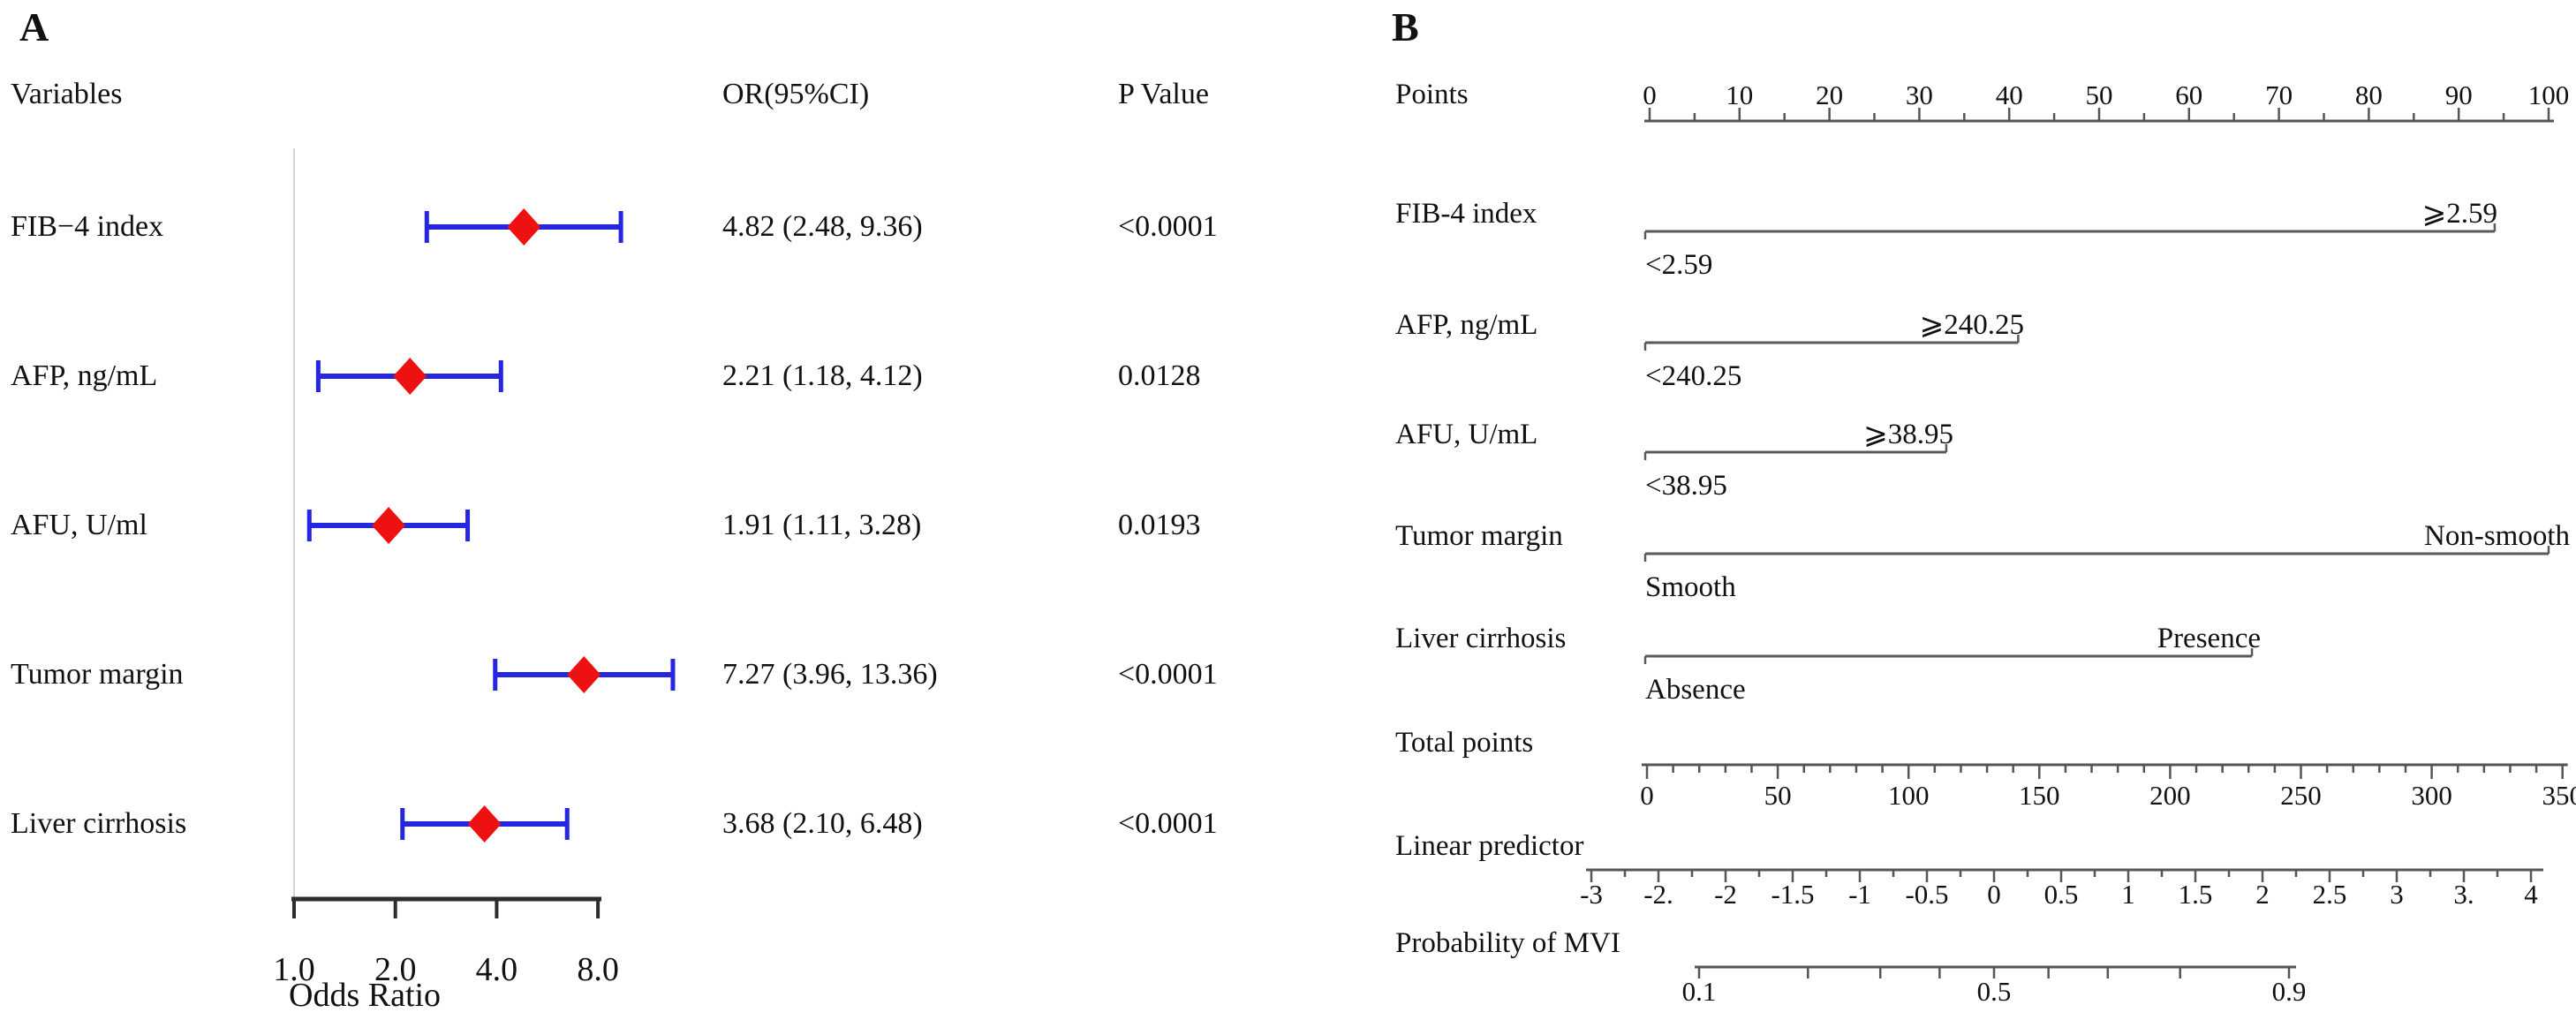 The width and height of the screenshot is (2576, 1020). Describe the element at coordinates (2301, 795) in the screenshot. I see `total-points-axis-tick-label: 250` at that location.